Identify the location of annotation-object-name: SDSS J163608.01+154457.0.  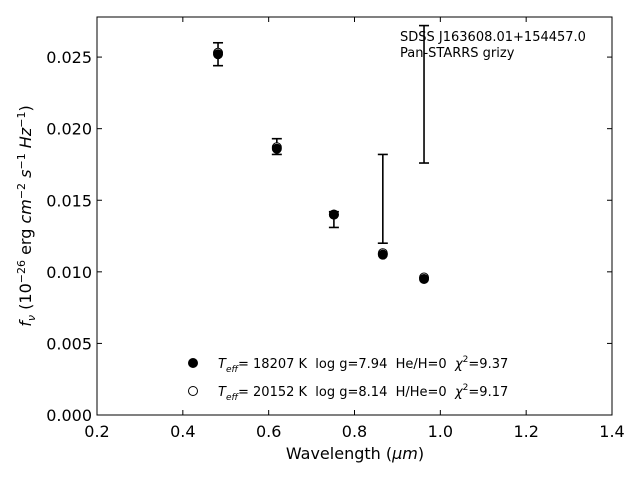
(493, 37).